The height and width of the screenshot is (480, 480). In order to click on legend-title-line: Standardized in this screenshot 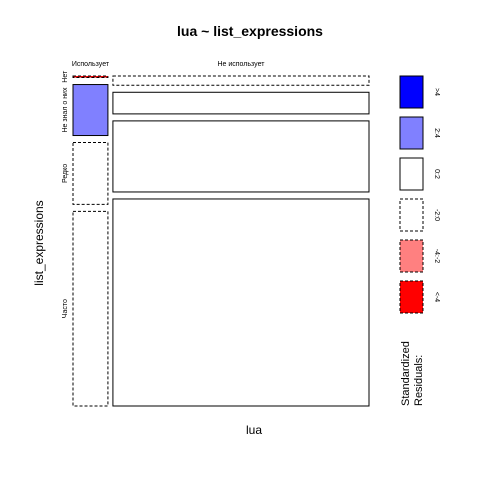, I will do `click(406, 373)`.